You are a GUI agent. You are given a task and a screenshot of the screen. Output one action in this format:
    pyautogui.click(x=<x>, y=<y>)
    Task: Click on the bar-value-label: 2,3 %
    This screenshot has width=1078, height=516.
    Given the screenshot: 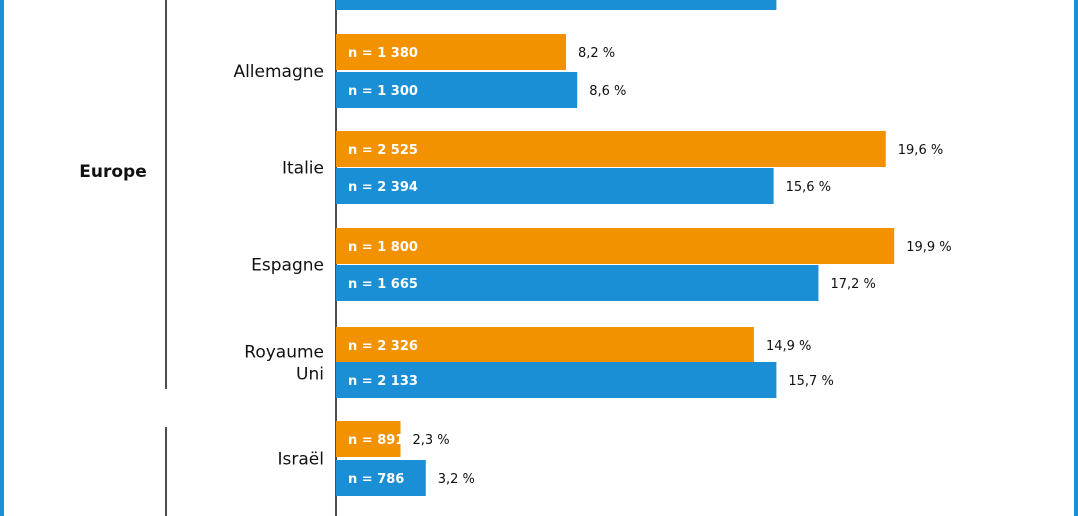 What is the action you would take?
    pyautogui.click(x=431, y=440)
    